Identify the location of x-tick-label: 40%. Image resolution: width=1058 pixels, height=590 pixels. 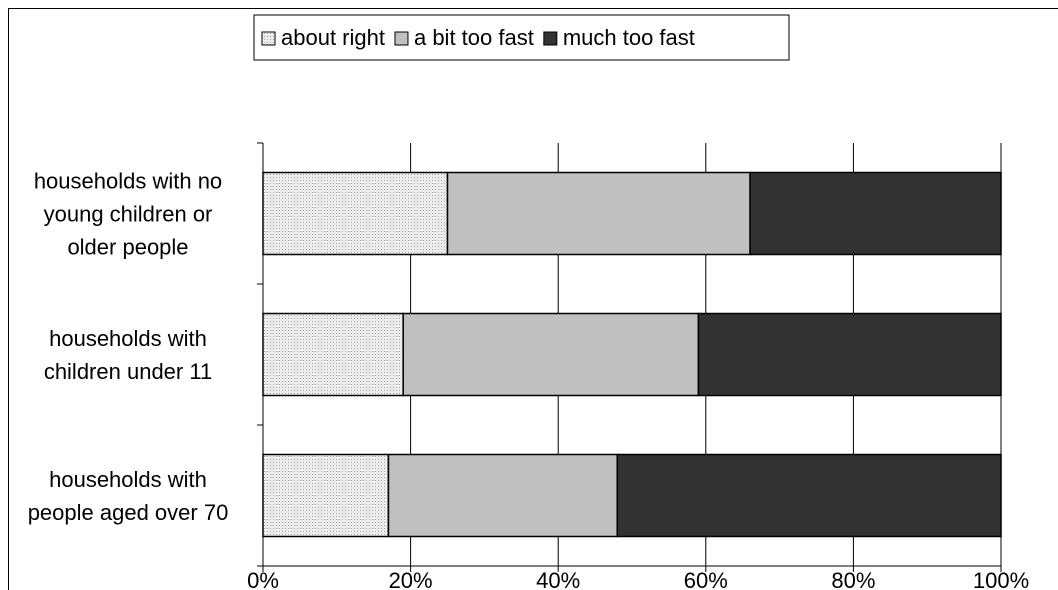
(558, 579).